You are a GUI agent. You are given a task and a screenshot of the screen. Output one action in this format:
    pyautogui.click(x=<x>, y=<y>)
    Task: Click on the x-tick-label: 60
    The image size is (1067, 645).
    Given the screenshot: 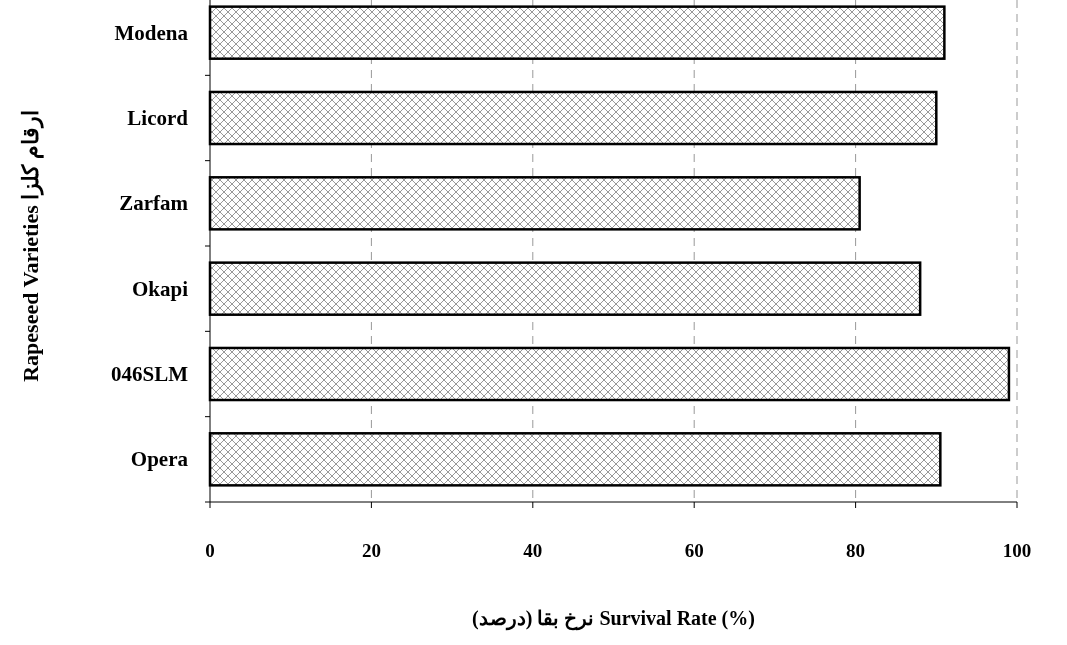 What is the action you would take?
    pyautogui.click(x=694, y=550)
    